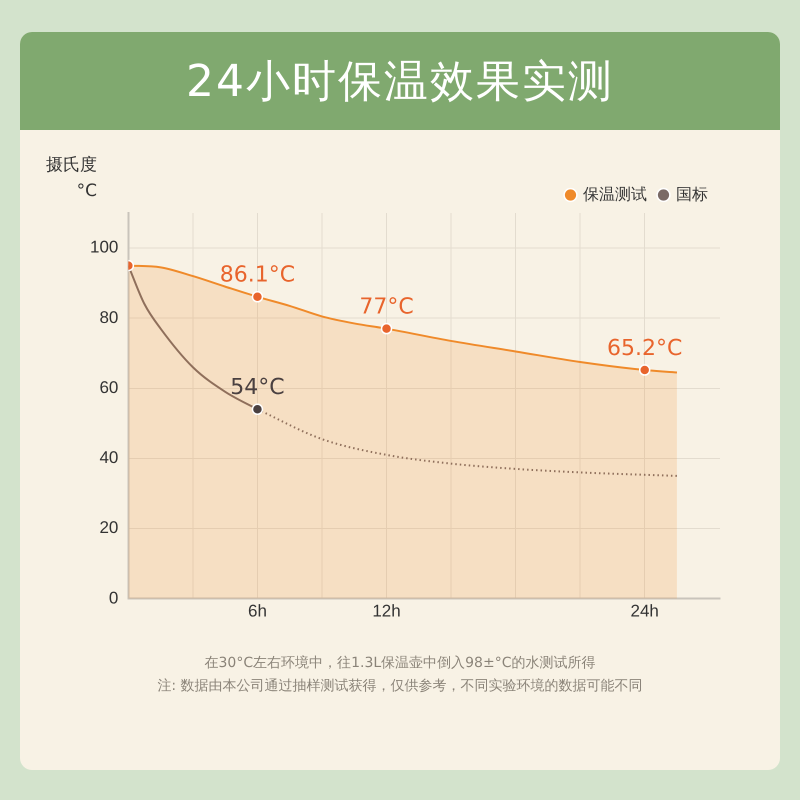  Describe the element at coordinates (400, 663) in the screenshot. I see `text: 在30°C左右环境中，往1.3L保温壶中倒入98±°C的水测试所得` at that location.